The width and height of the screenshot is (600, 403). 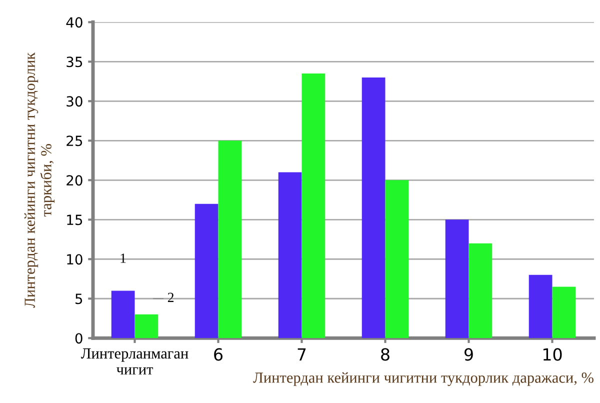 I want to click on y-tick-label: 25, so click(x=74, y=141).